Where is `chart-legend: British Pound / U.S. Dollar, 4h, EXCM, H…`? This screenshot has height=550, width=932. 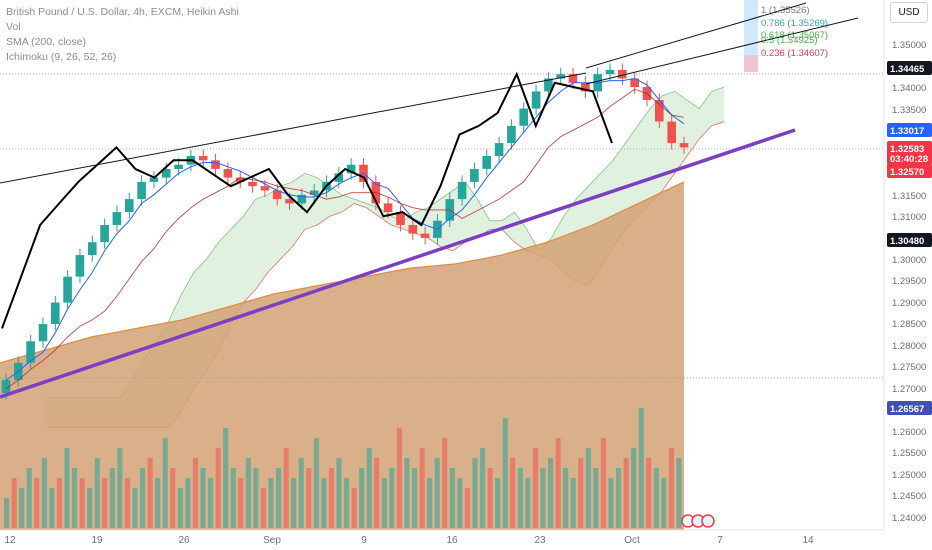
chart-legend: British Pound / U.S. Dollar, 4h, EXCM, H… is located at coordinates (122, 35).